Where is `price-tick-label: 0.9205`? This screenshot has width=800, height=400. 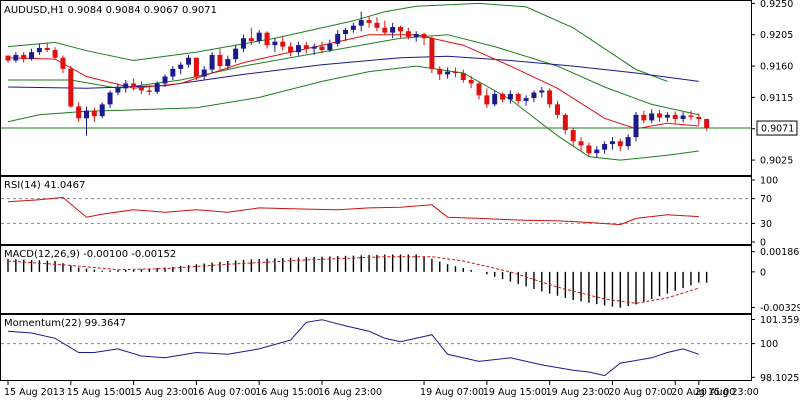 price-tick-label: 0.9205 is located at coordinates (776, 35).